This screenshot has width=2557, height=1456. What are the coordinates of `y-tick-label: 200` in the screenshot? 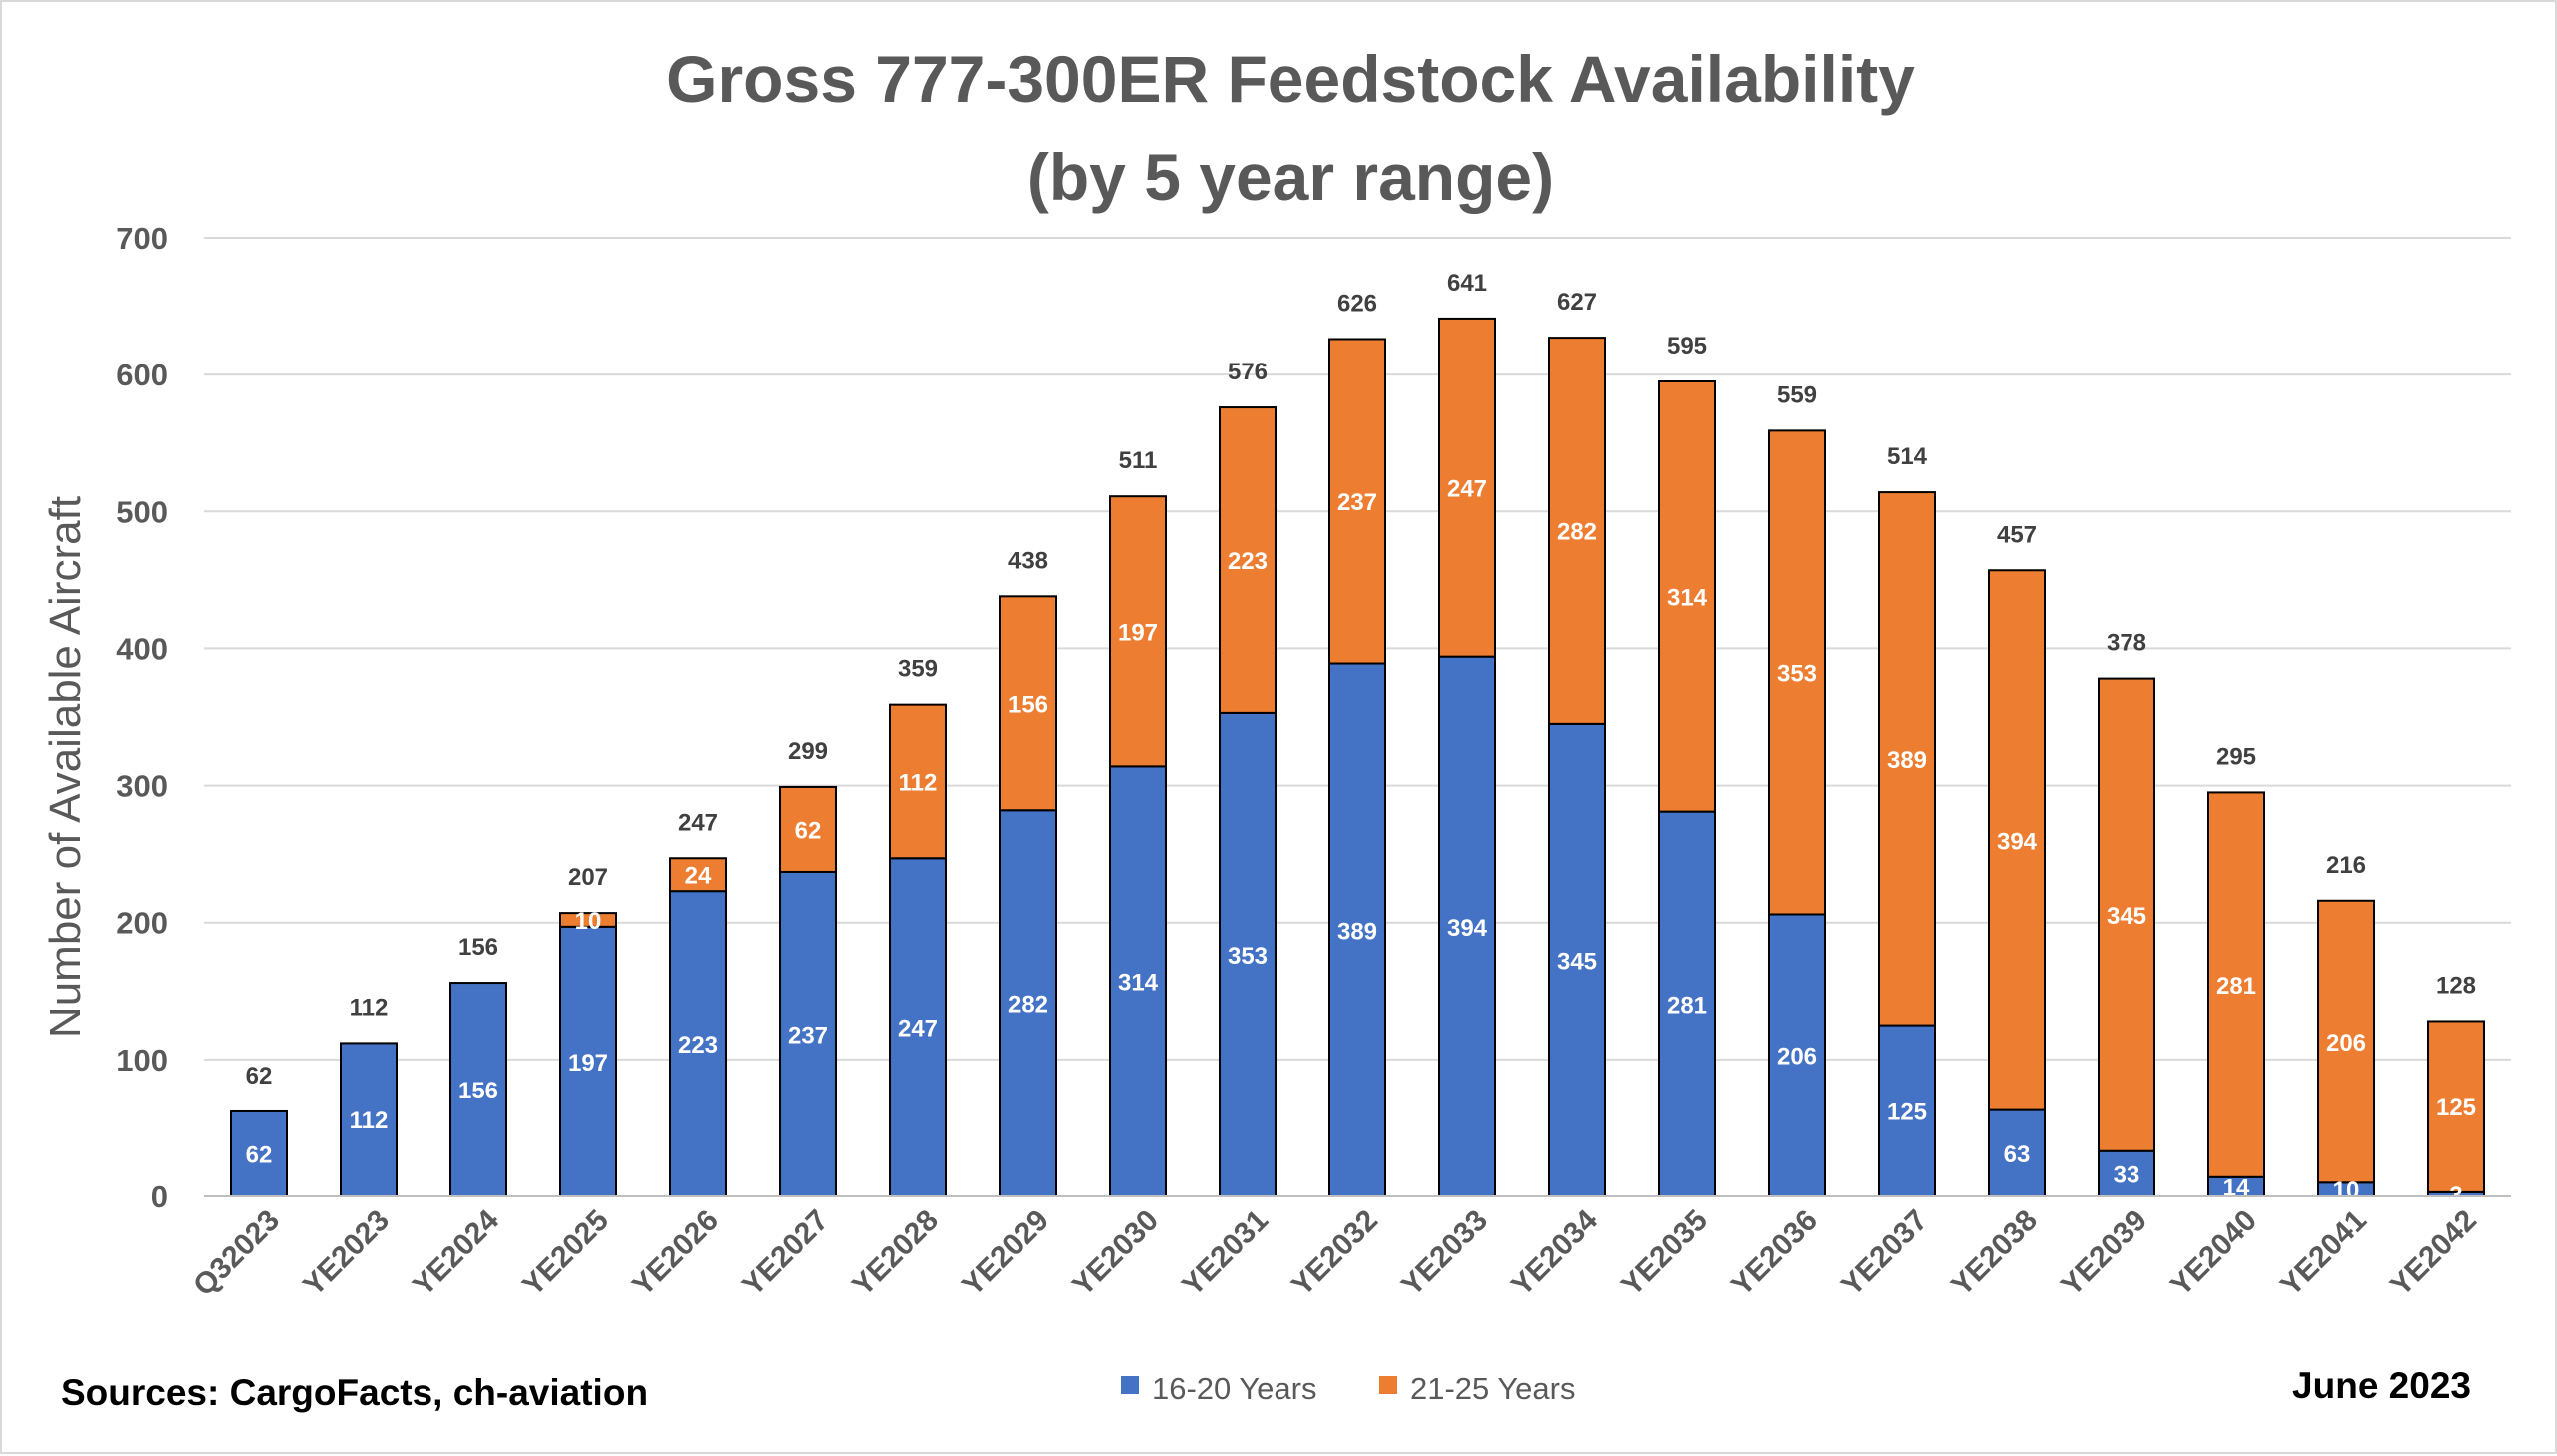 It's located at (142, 923).